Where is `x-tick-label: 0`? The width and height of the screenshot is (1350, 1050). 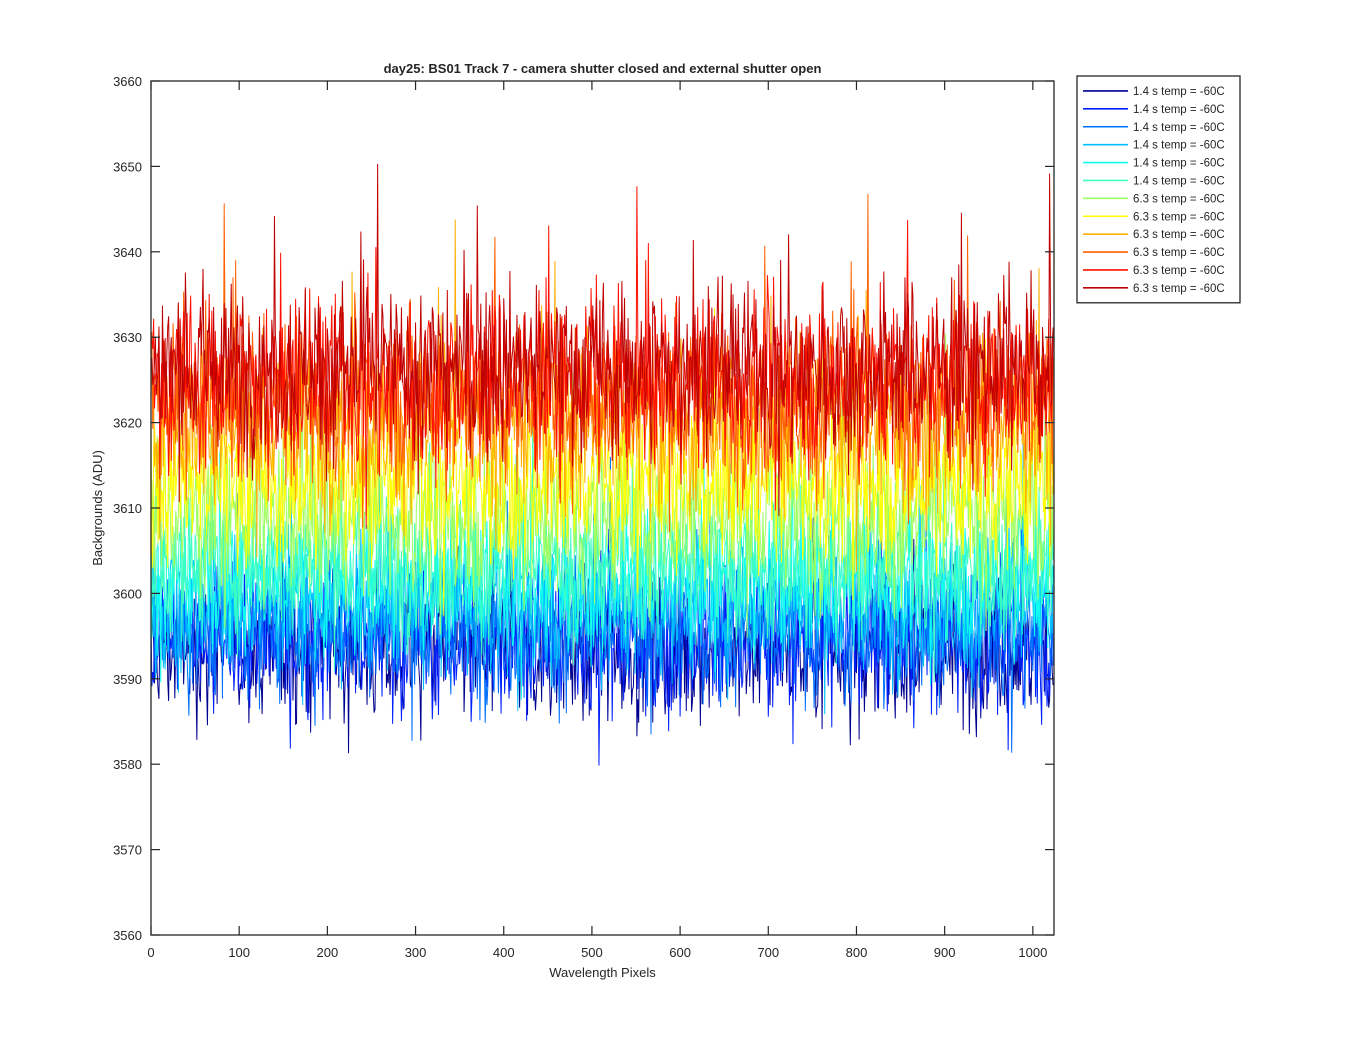 x-tick-label: 0 is located at coordinates (150, 952).